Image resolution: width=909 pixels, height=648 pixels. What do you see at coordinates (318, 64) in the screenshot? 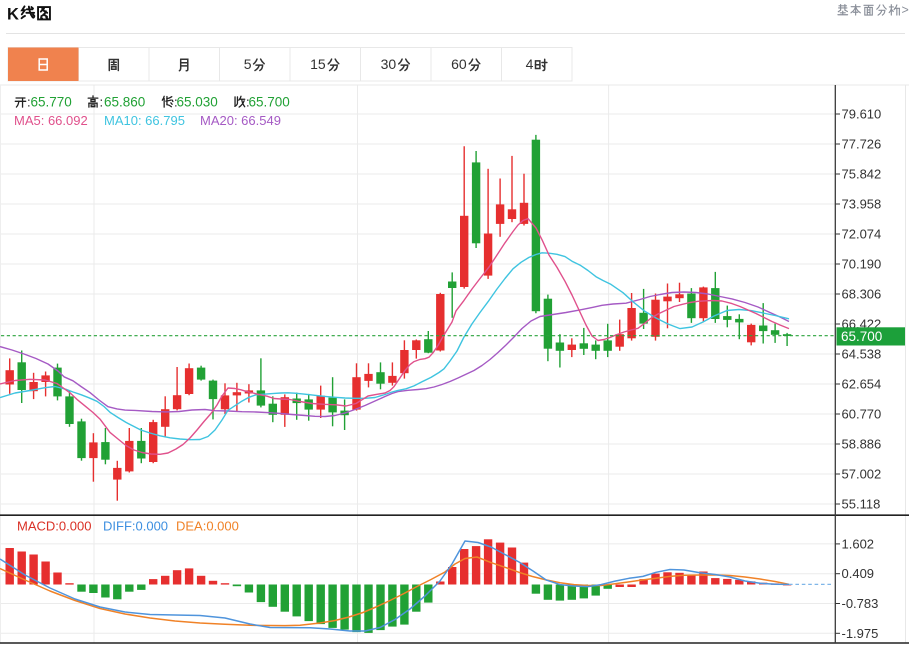
I see `svg-text: 15` at bounding box center [318, 64].